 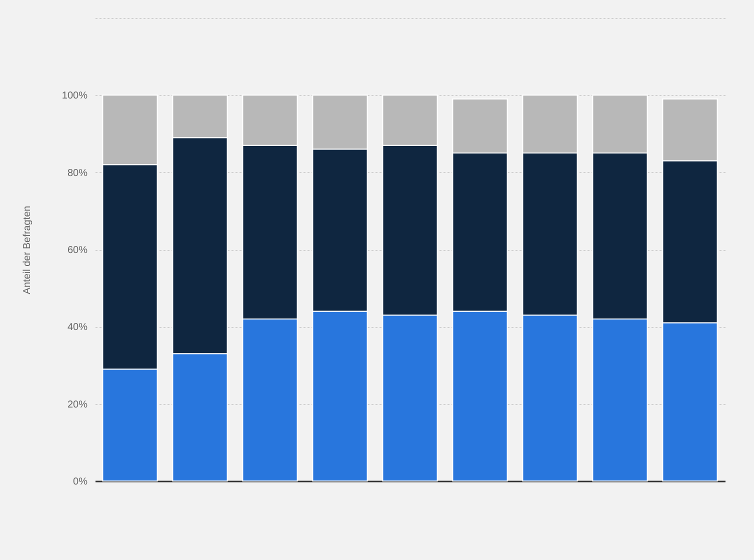 What do you see at coordinates (27, 250) in the screenshot?
I see `y-axis-title: Anteil der Befragten` at bounding box center [27, 250].